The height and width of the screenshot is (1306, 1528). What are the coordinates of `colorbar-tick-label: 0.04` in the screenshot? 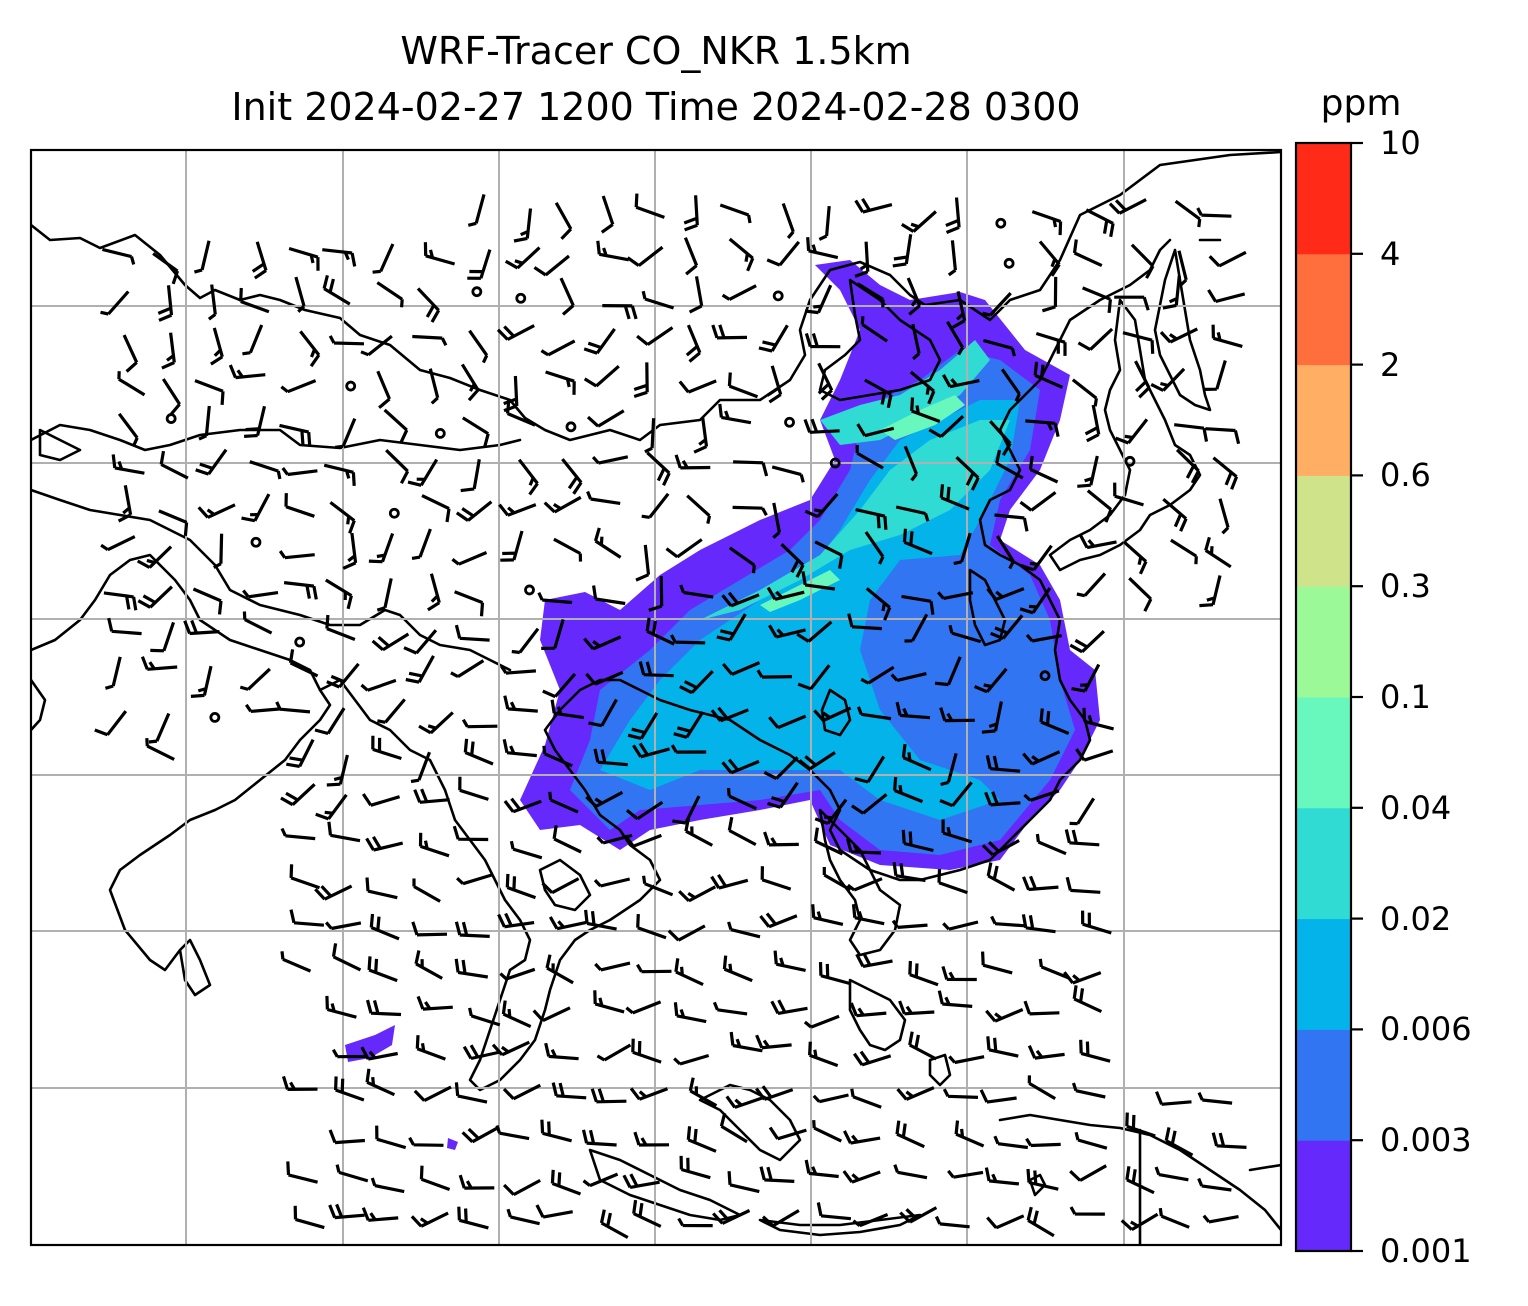 It's located at (1416, 807).